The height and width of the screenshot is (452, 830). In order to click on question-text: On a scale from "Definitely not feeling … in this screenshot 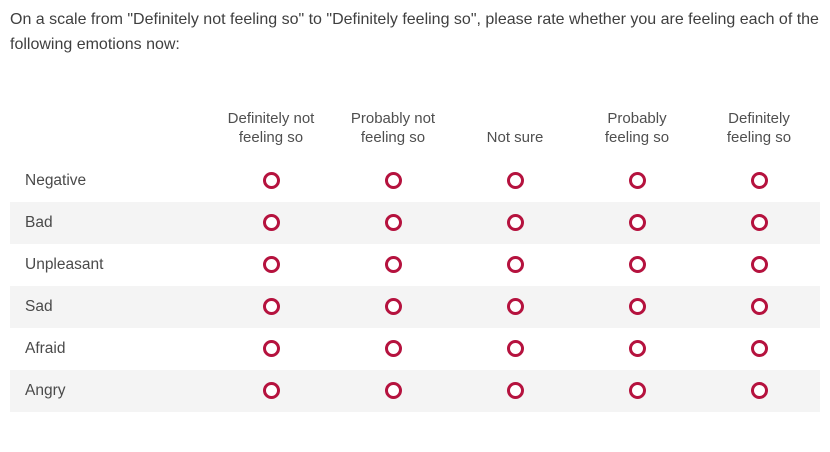, I will do `click(414, 32)`.